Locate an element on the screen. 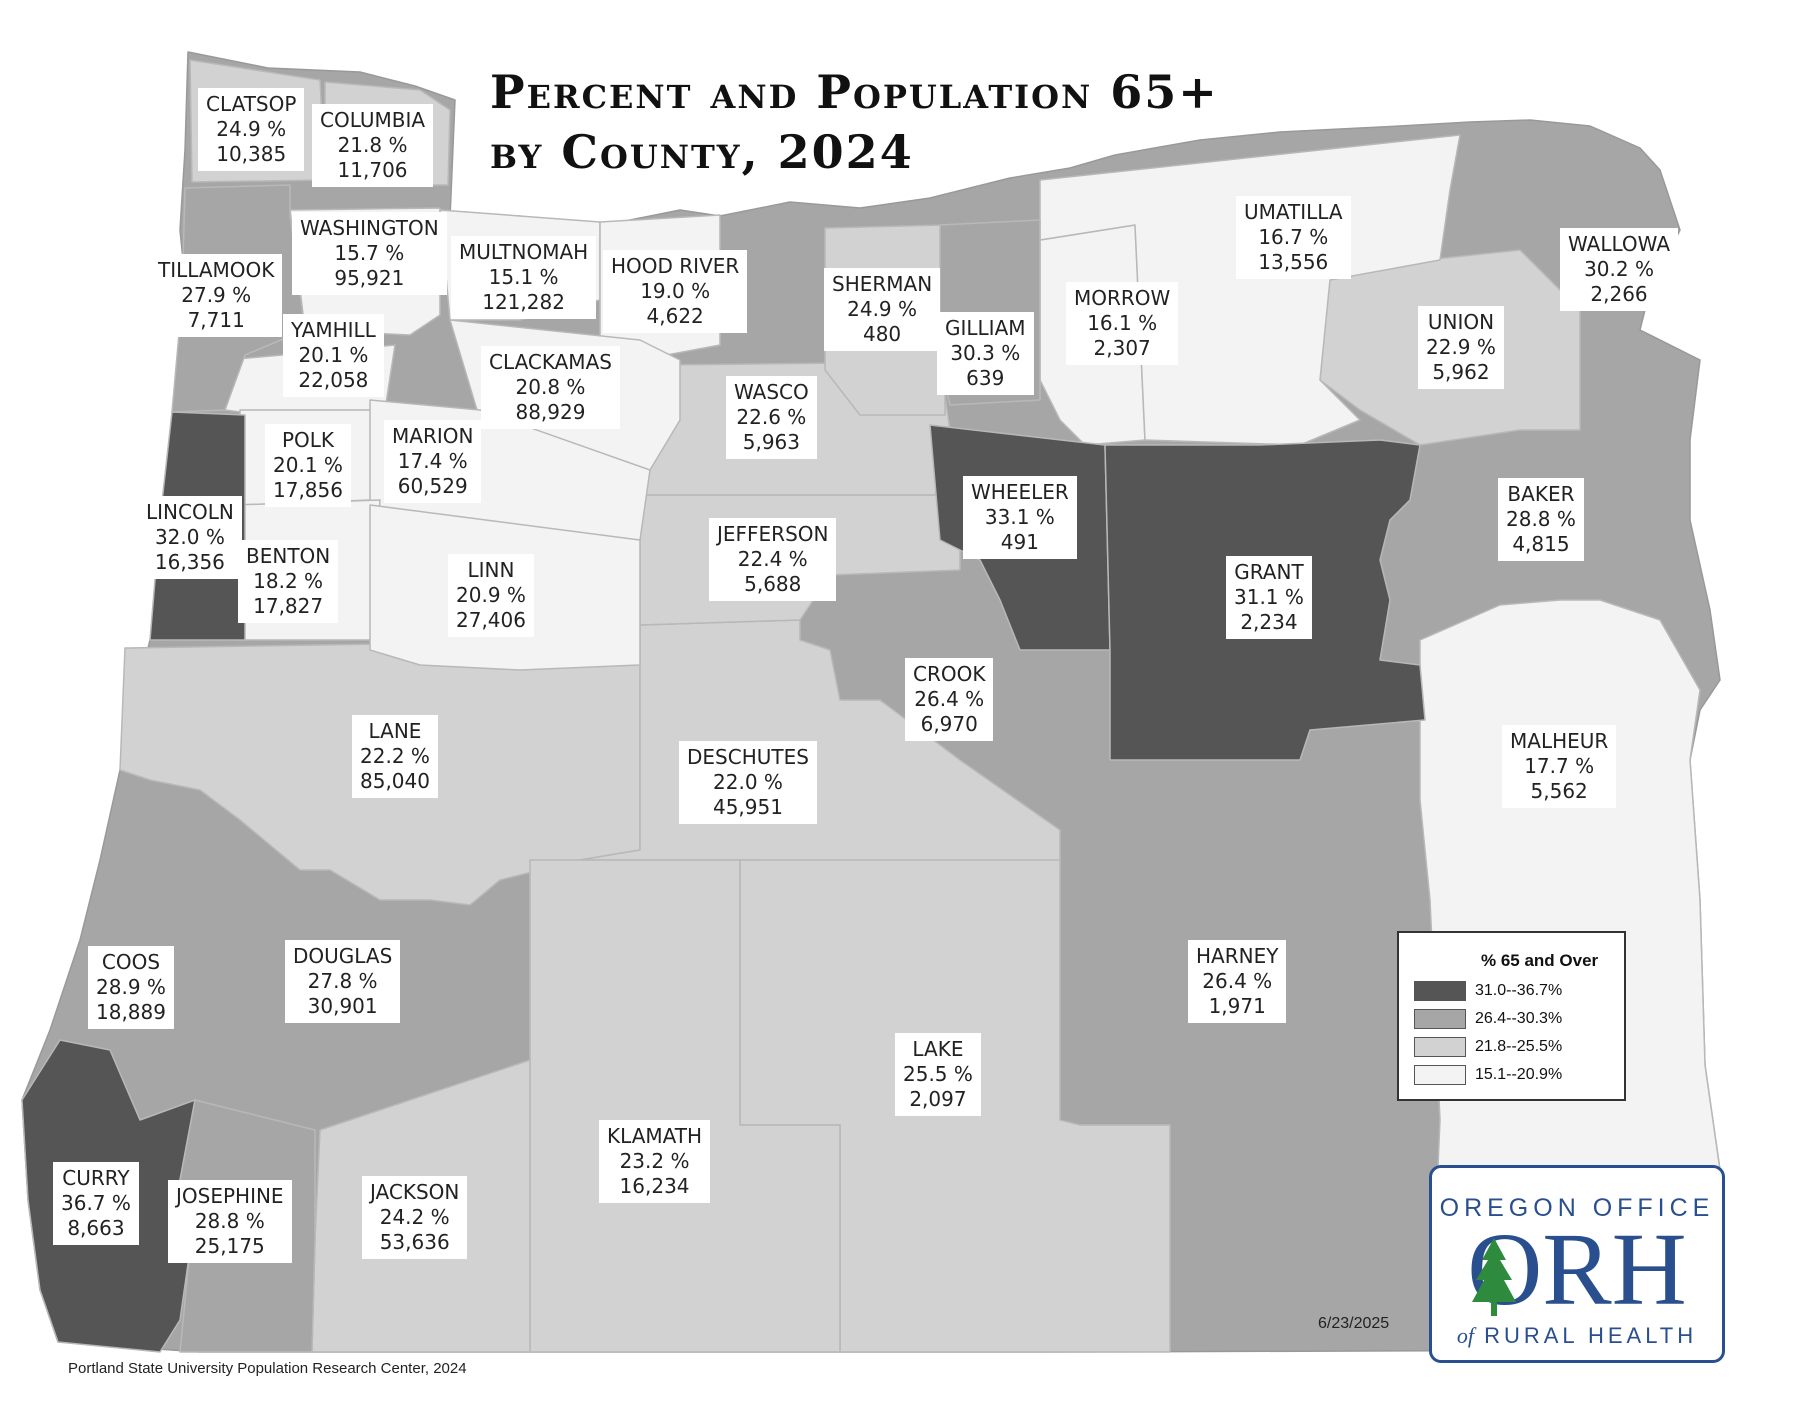  county-pct: 33.1 % is located at coordinates (1019, 517).